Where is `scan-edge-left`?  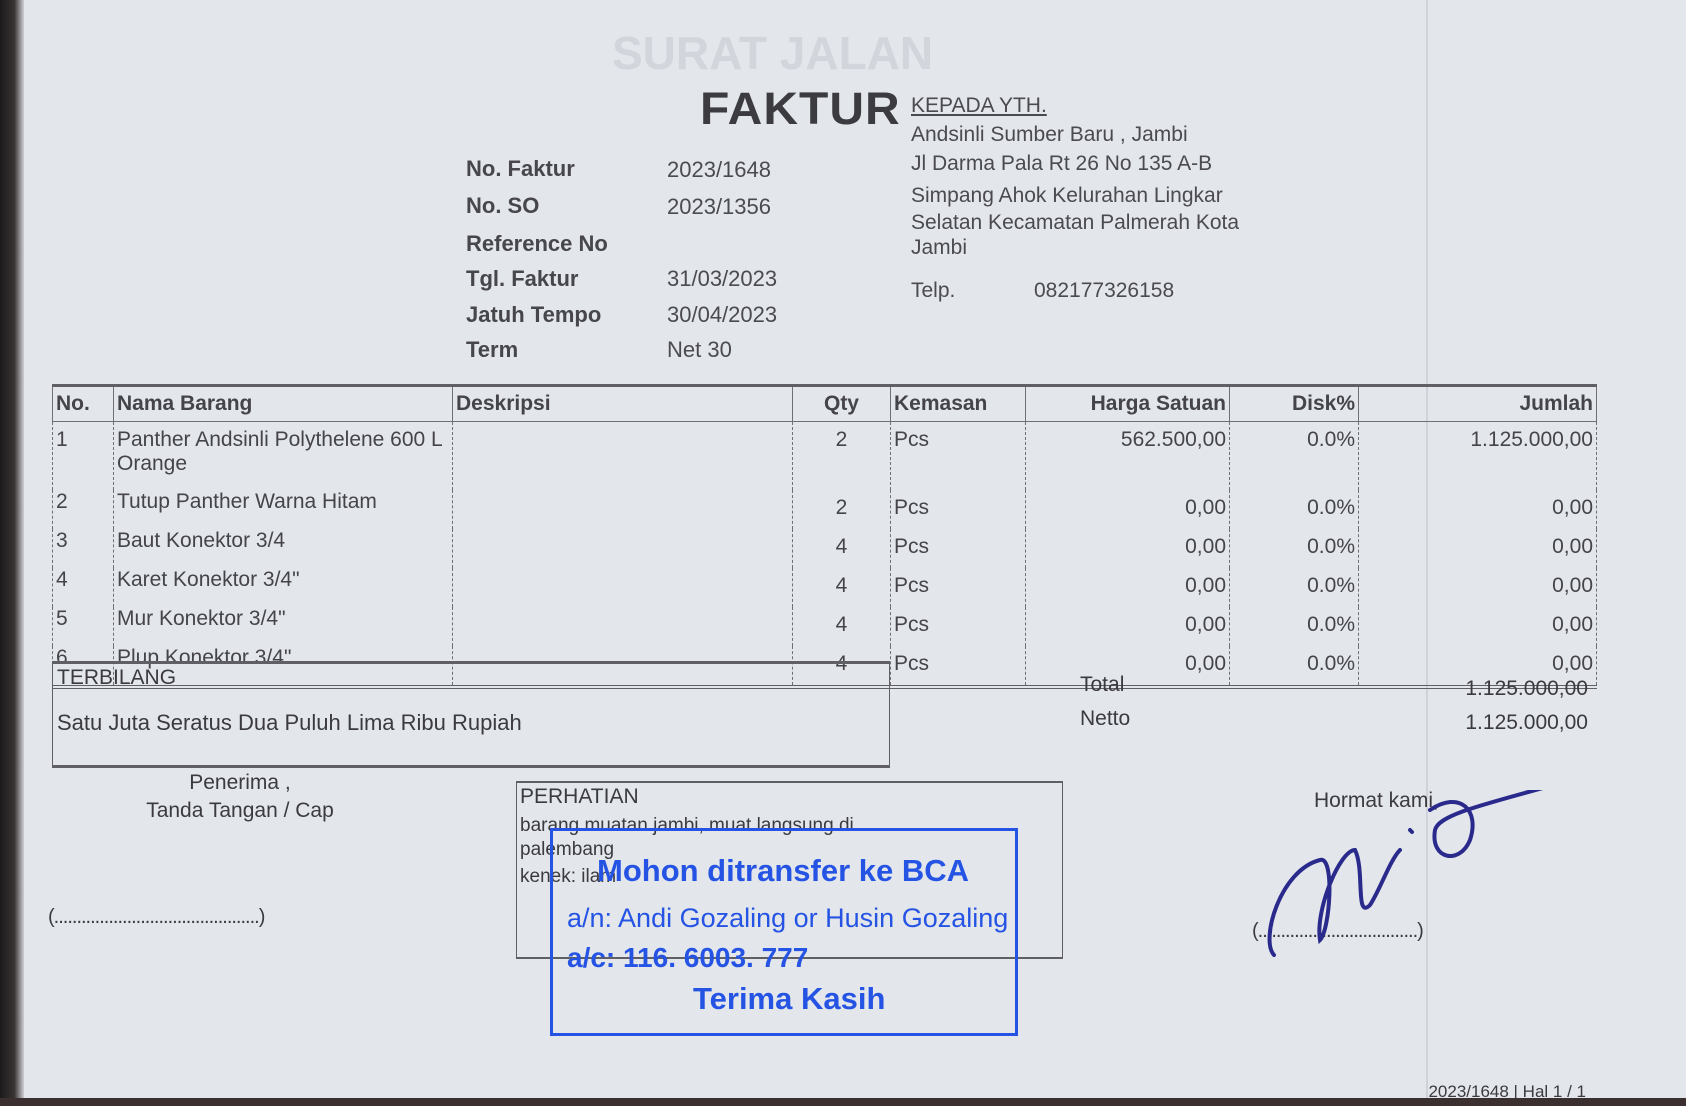 scan-edge-left is located at coordinates (12, 553).